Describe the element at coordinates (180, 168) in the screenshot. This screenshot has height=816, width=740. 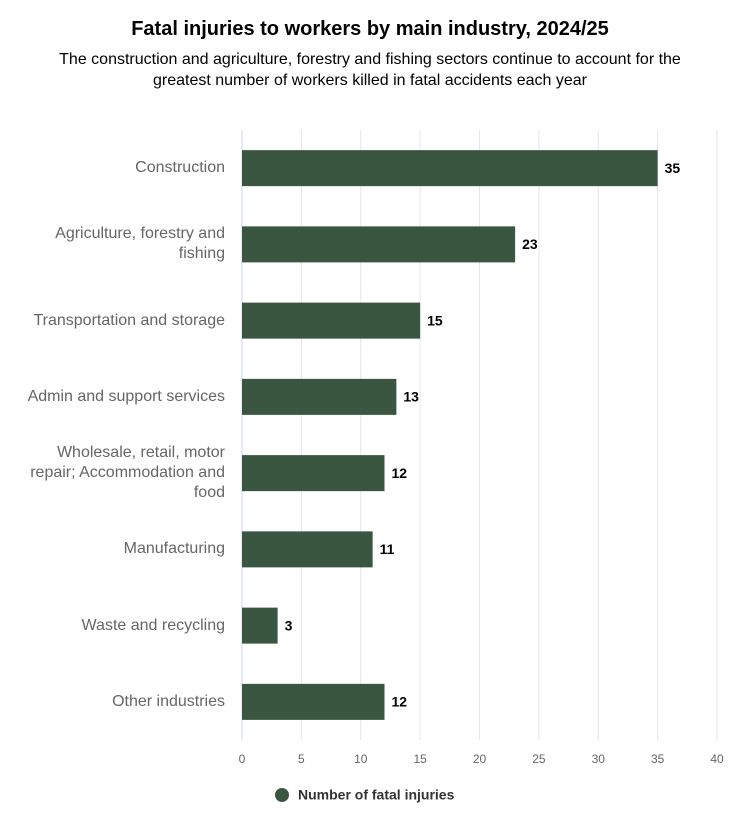
I see `y-tick-label: Construction` at that location.